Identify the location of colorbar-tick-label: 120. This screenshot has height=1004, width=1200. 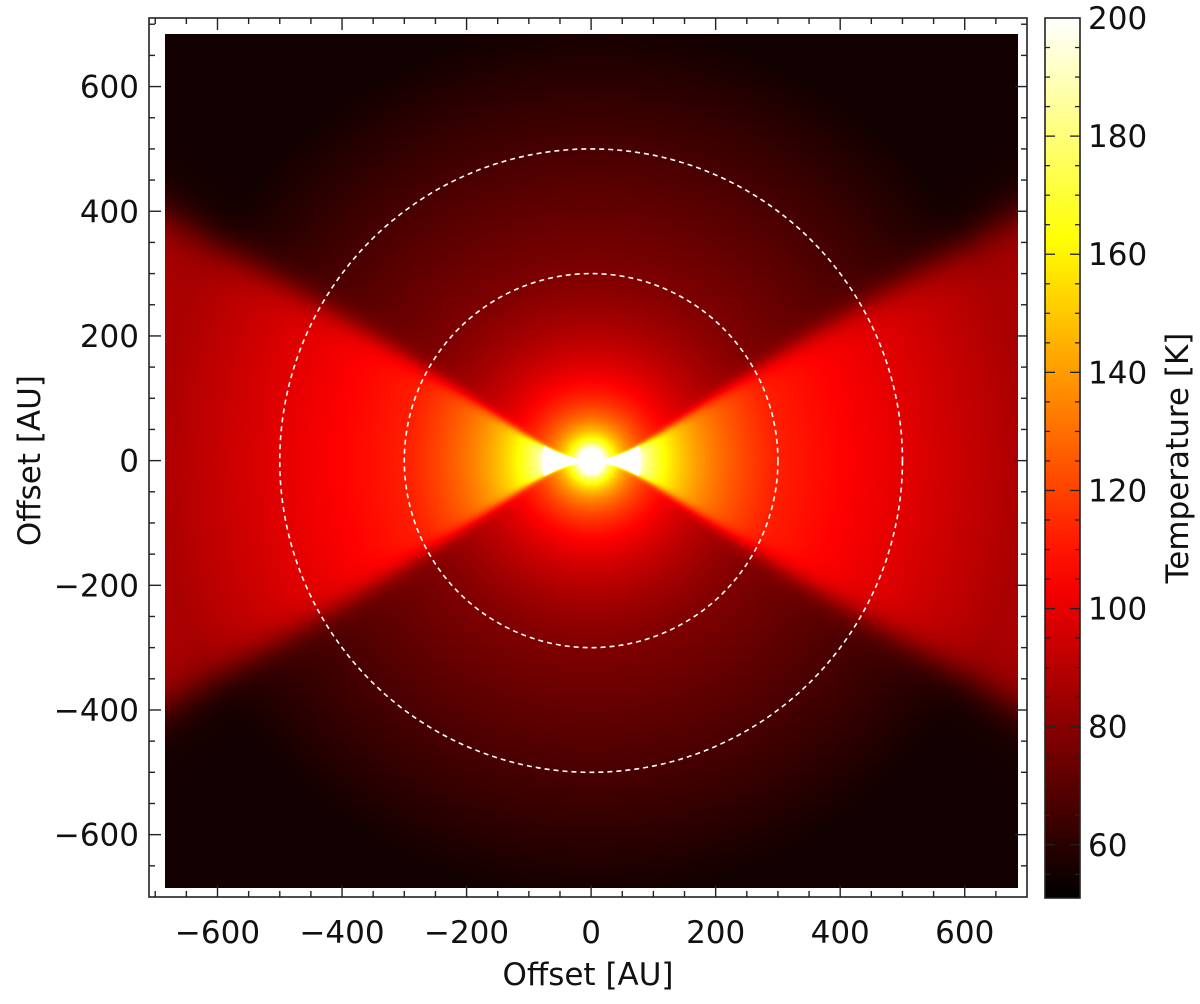
(1117, 491).